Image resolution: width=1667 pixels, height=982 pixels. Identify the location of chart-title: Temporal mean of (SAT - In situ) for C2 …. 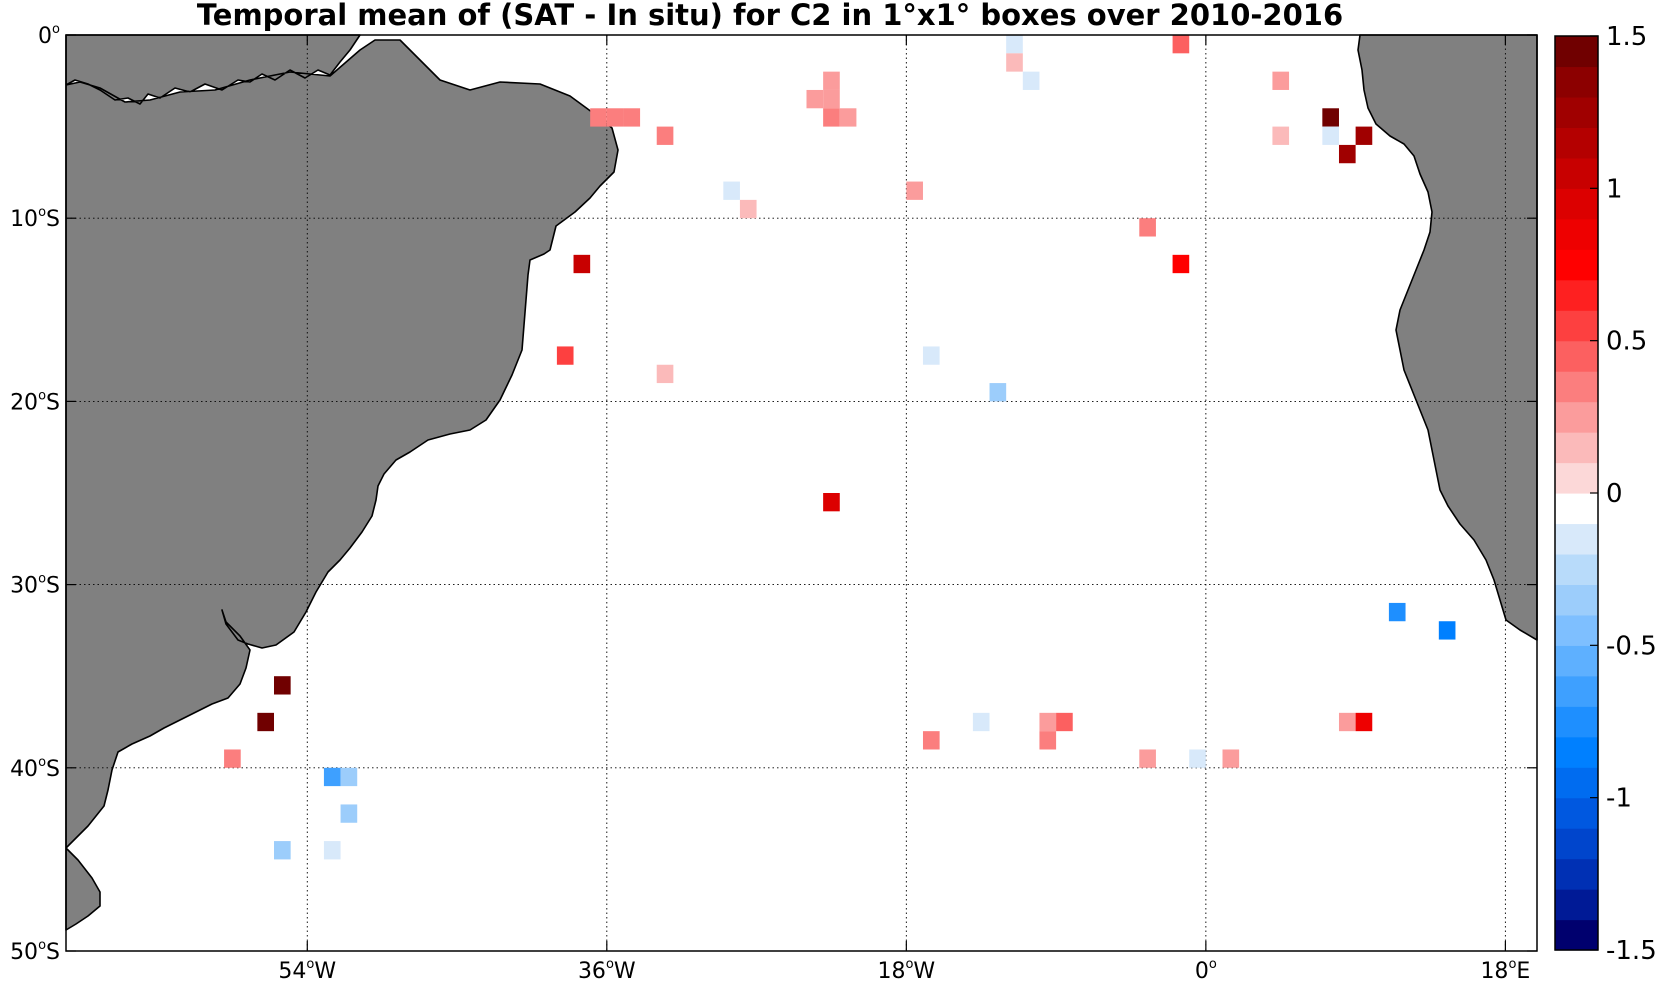
(770, 16).